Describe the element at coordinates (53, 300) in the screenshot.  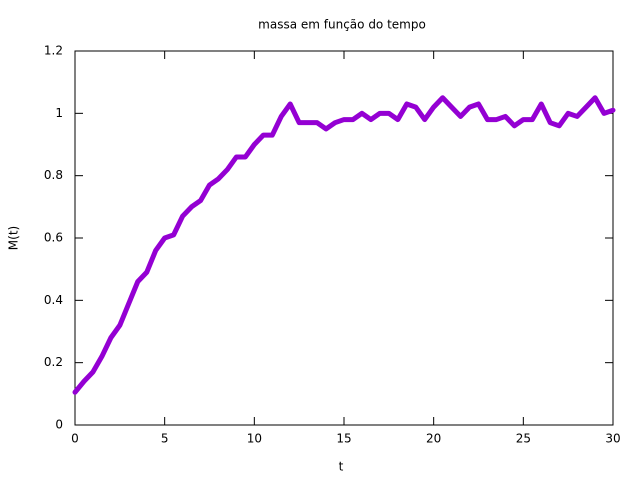
I see `y-tick-label: 0.4` at that location.